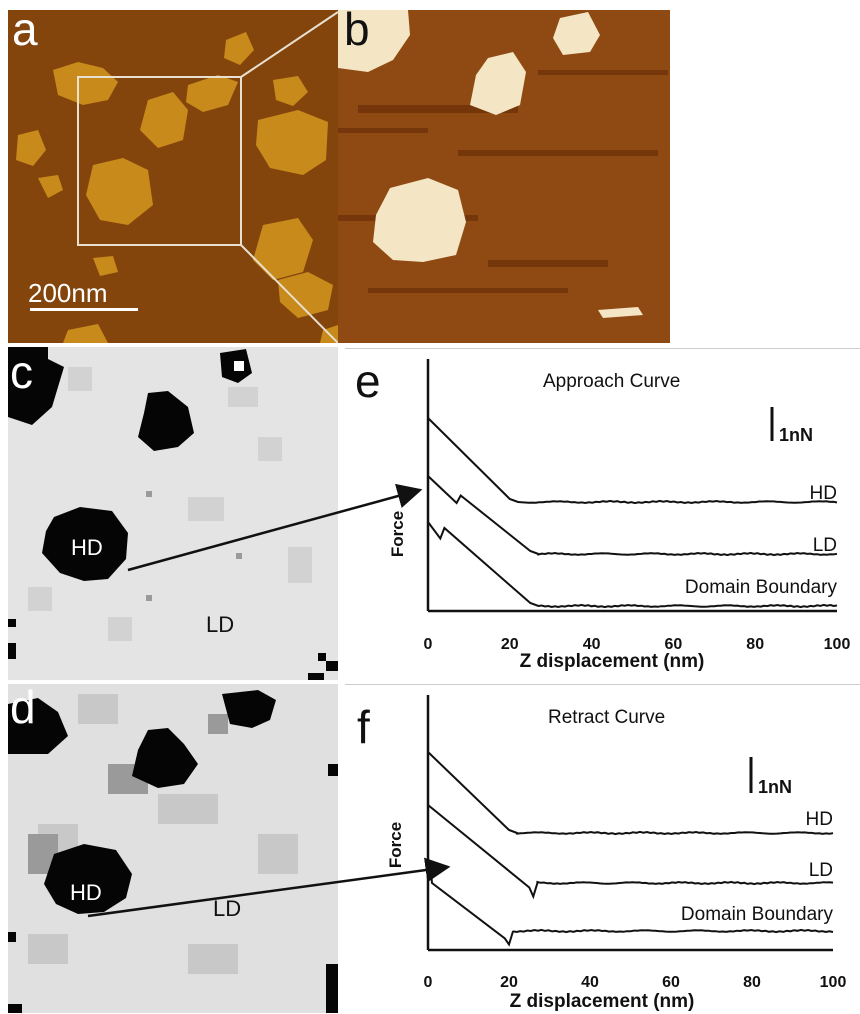  I want to click on panel-label-d: d, so click(23, 708).